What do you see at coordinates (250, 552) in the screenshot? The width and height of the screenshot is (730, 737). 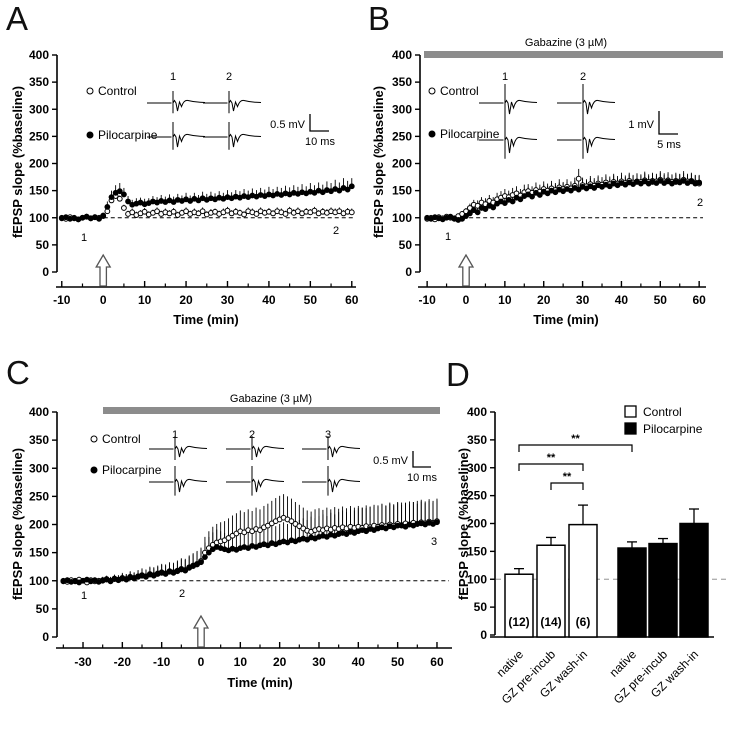 I see `panel-c-series-pilocarpine` at bounding box center [250, 552].